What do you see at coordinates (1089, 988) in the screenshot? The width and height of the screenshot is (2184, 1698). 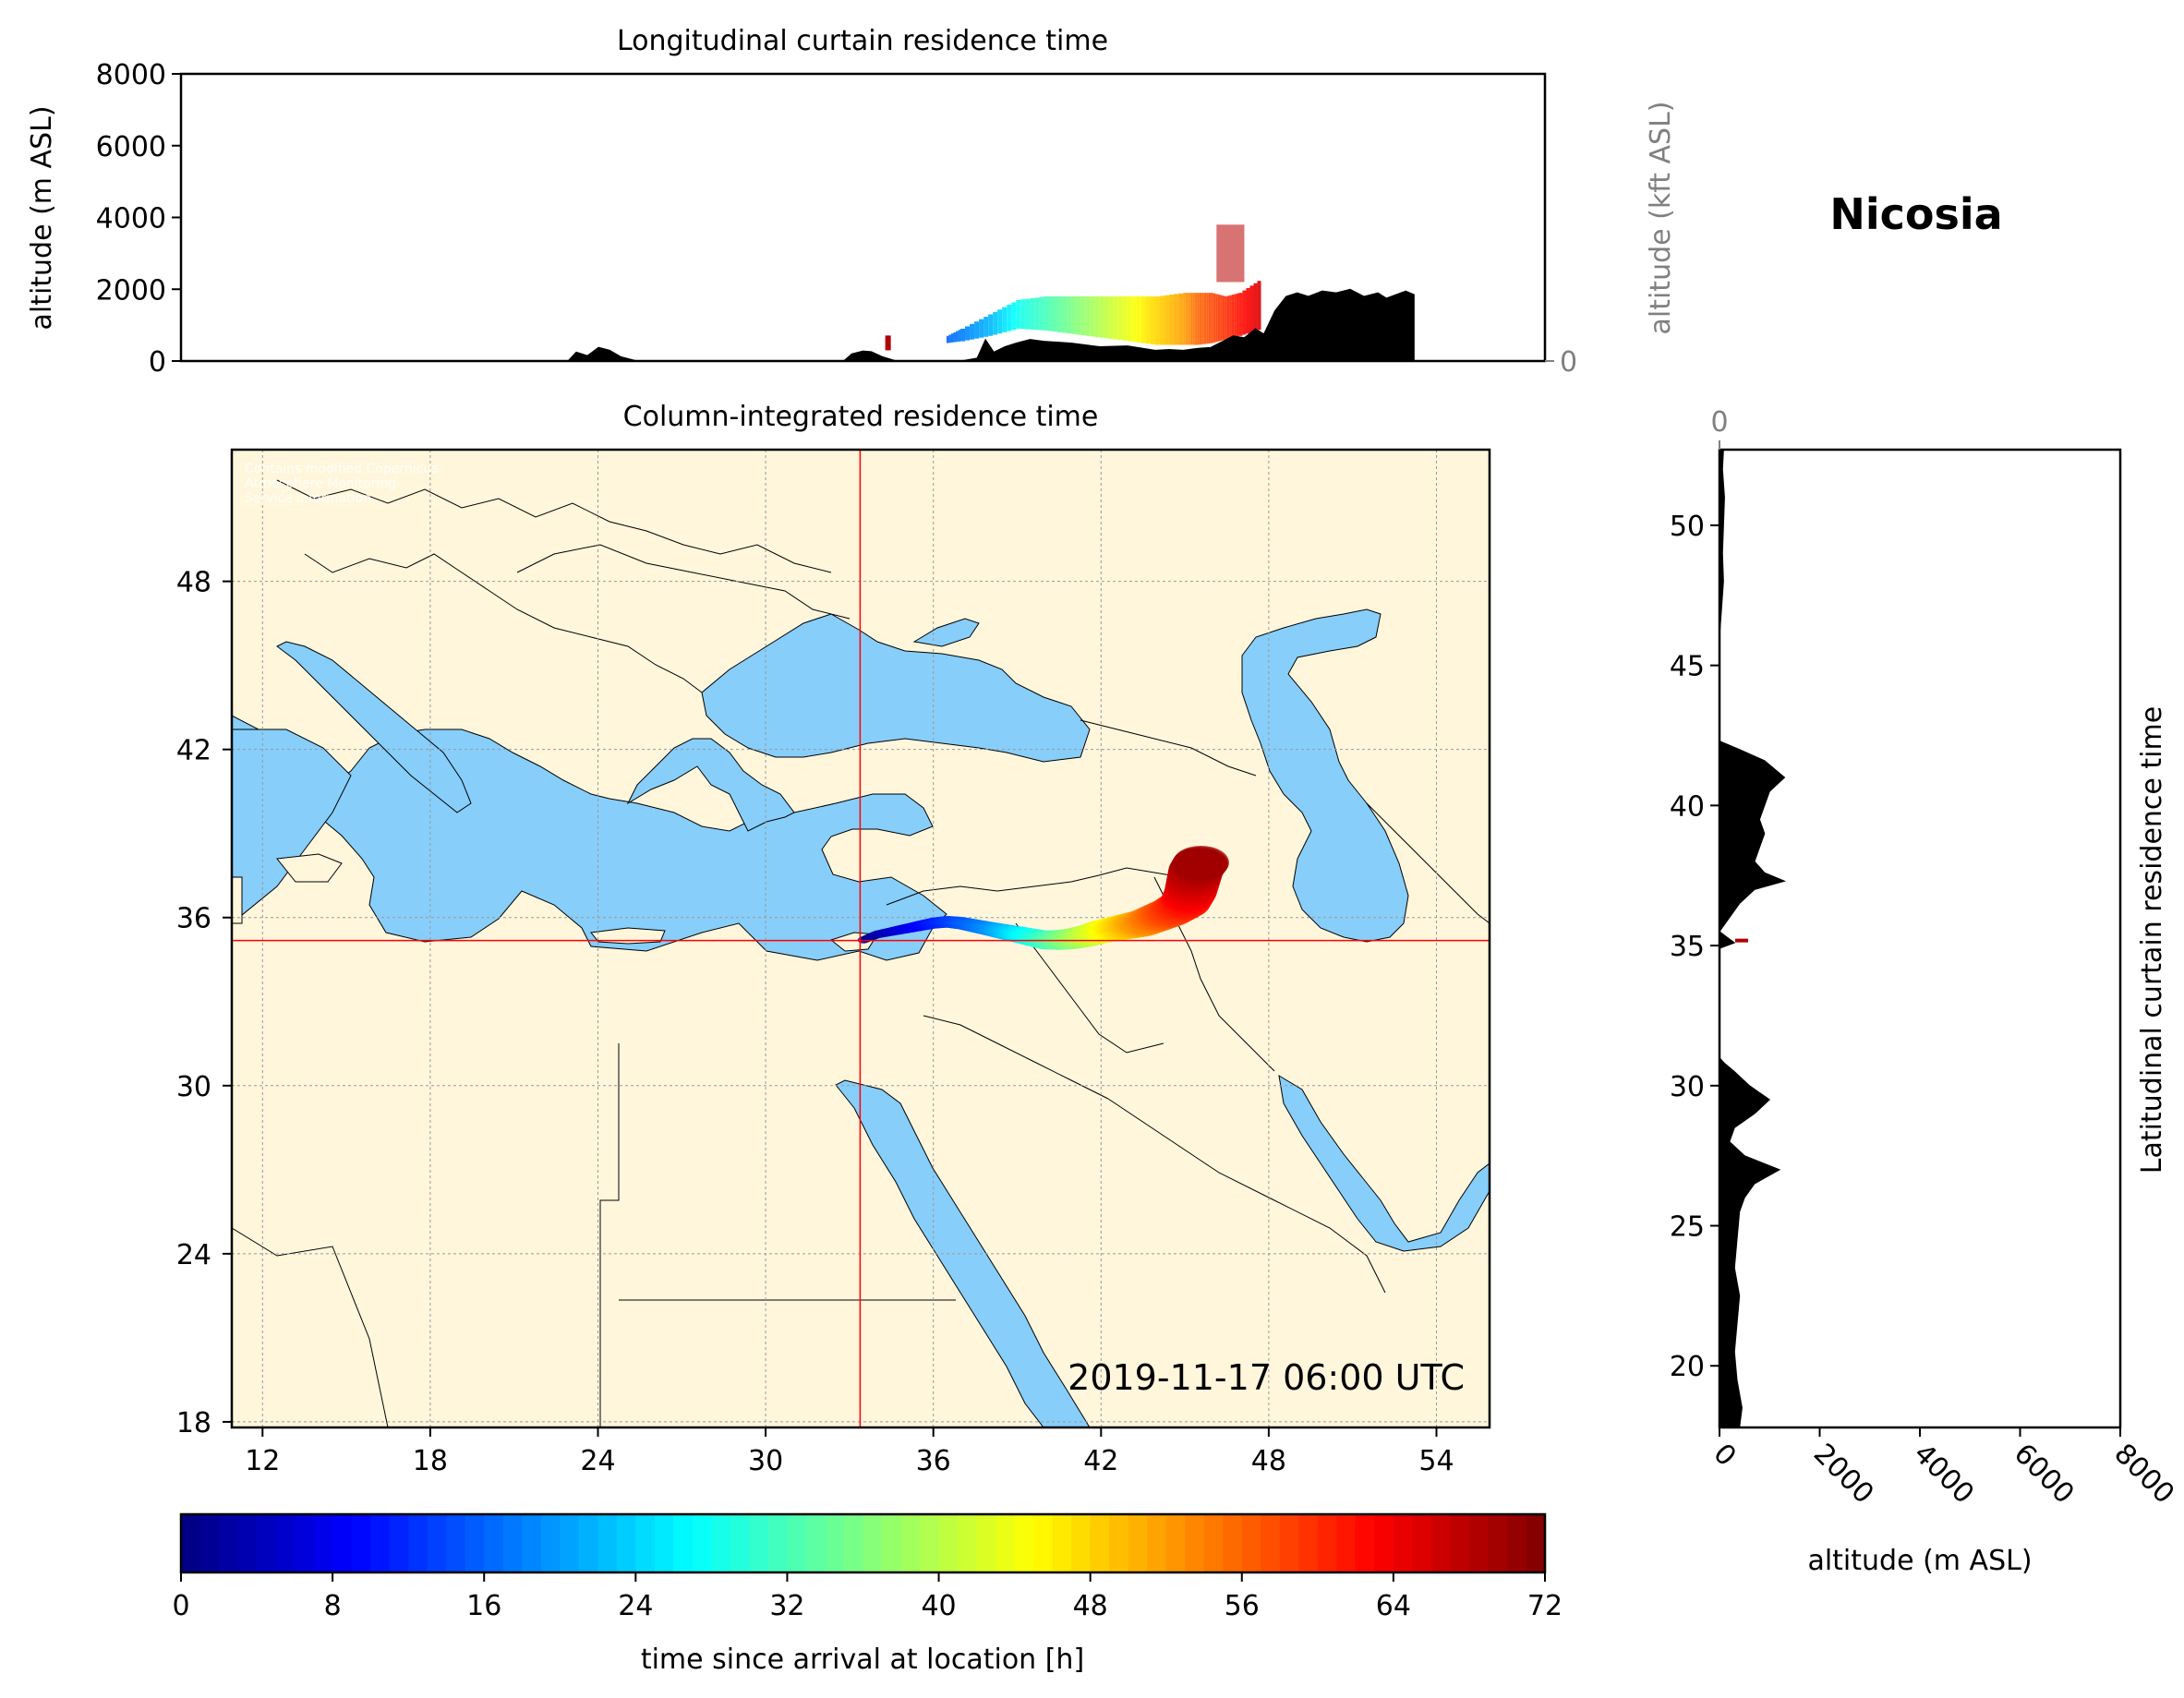 I see `border-syria-iraq` at bounding box center [1089, 988].